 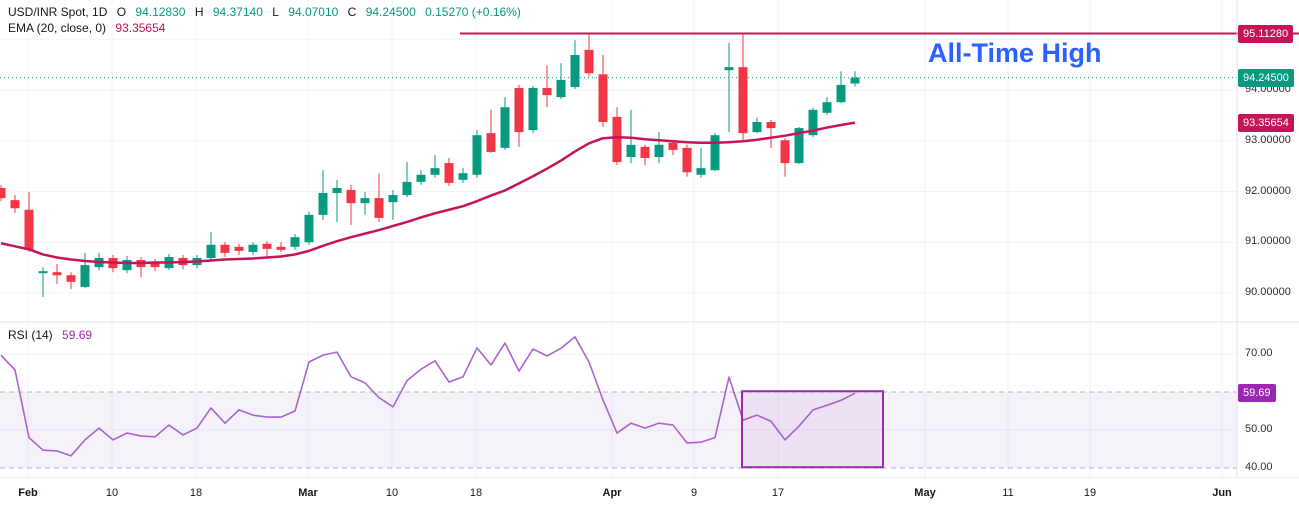 I want to click on open-label: O, so click(x=121, y=12).